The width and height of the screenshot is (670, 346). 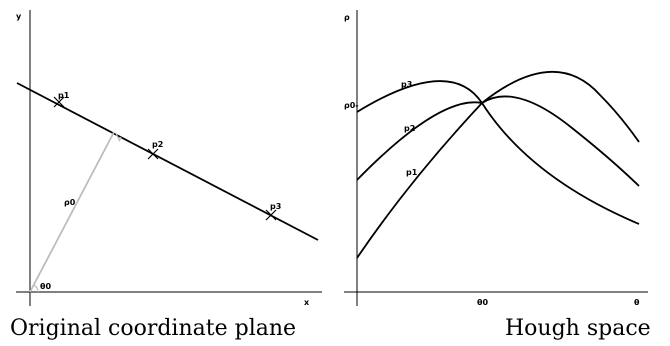 I want to click on p2-marker, so click(x=153, y=154).